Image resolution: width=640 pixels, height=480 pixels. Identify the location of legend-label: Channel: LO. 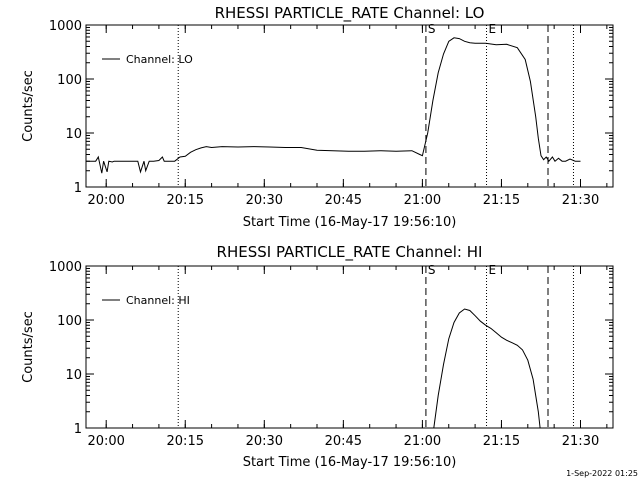
(159, 59).